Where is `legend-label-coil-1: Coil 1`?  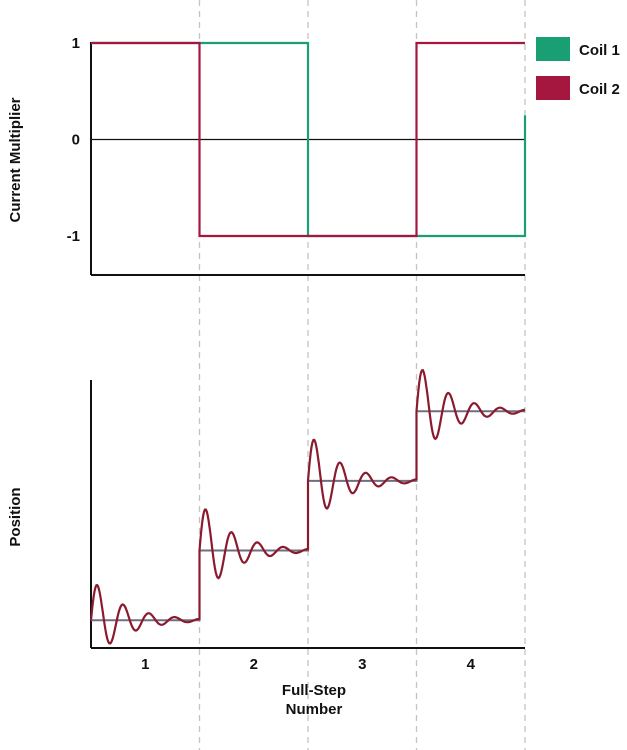 legend-label-coil-1: Coil 1 is located at coordinates (599, 50).